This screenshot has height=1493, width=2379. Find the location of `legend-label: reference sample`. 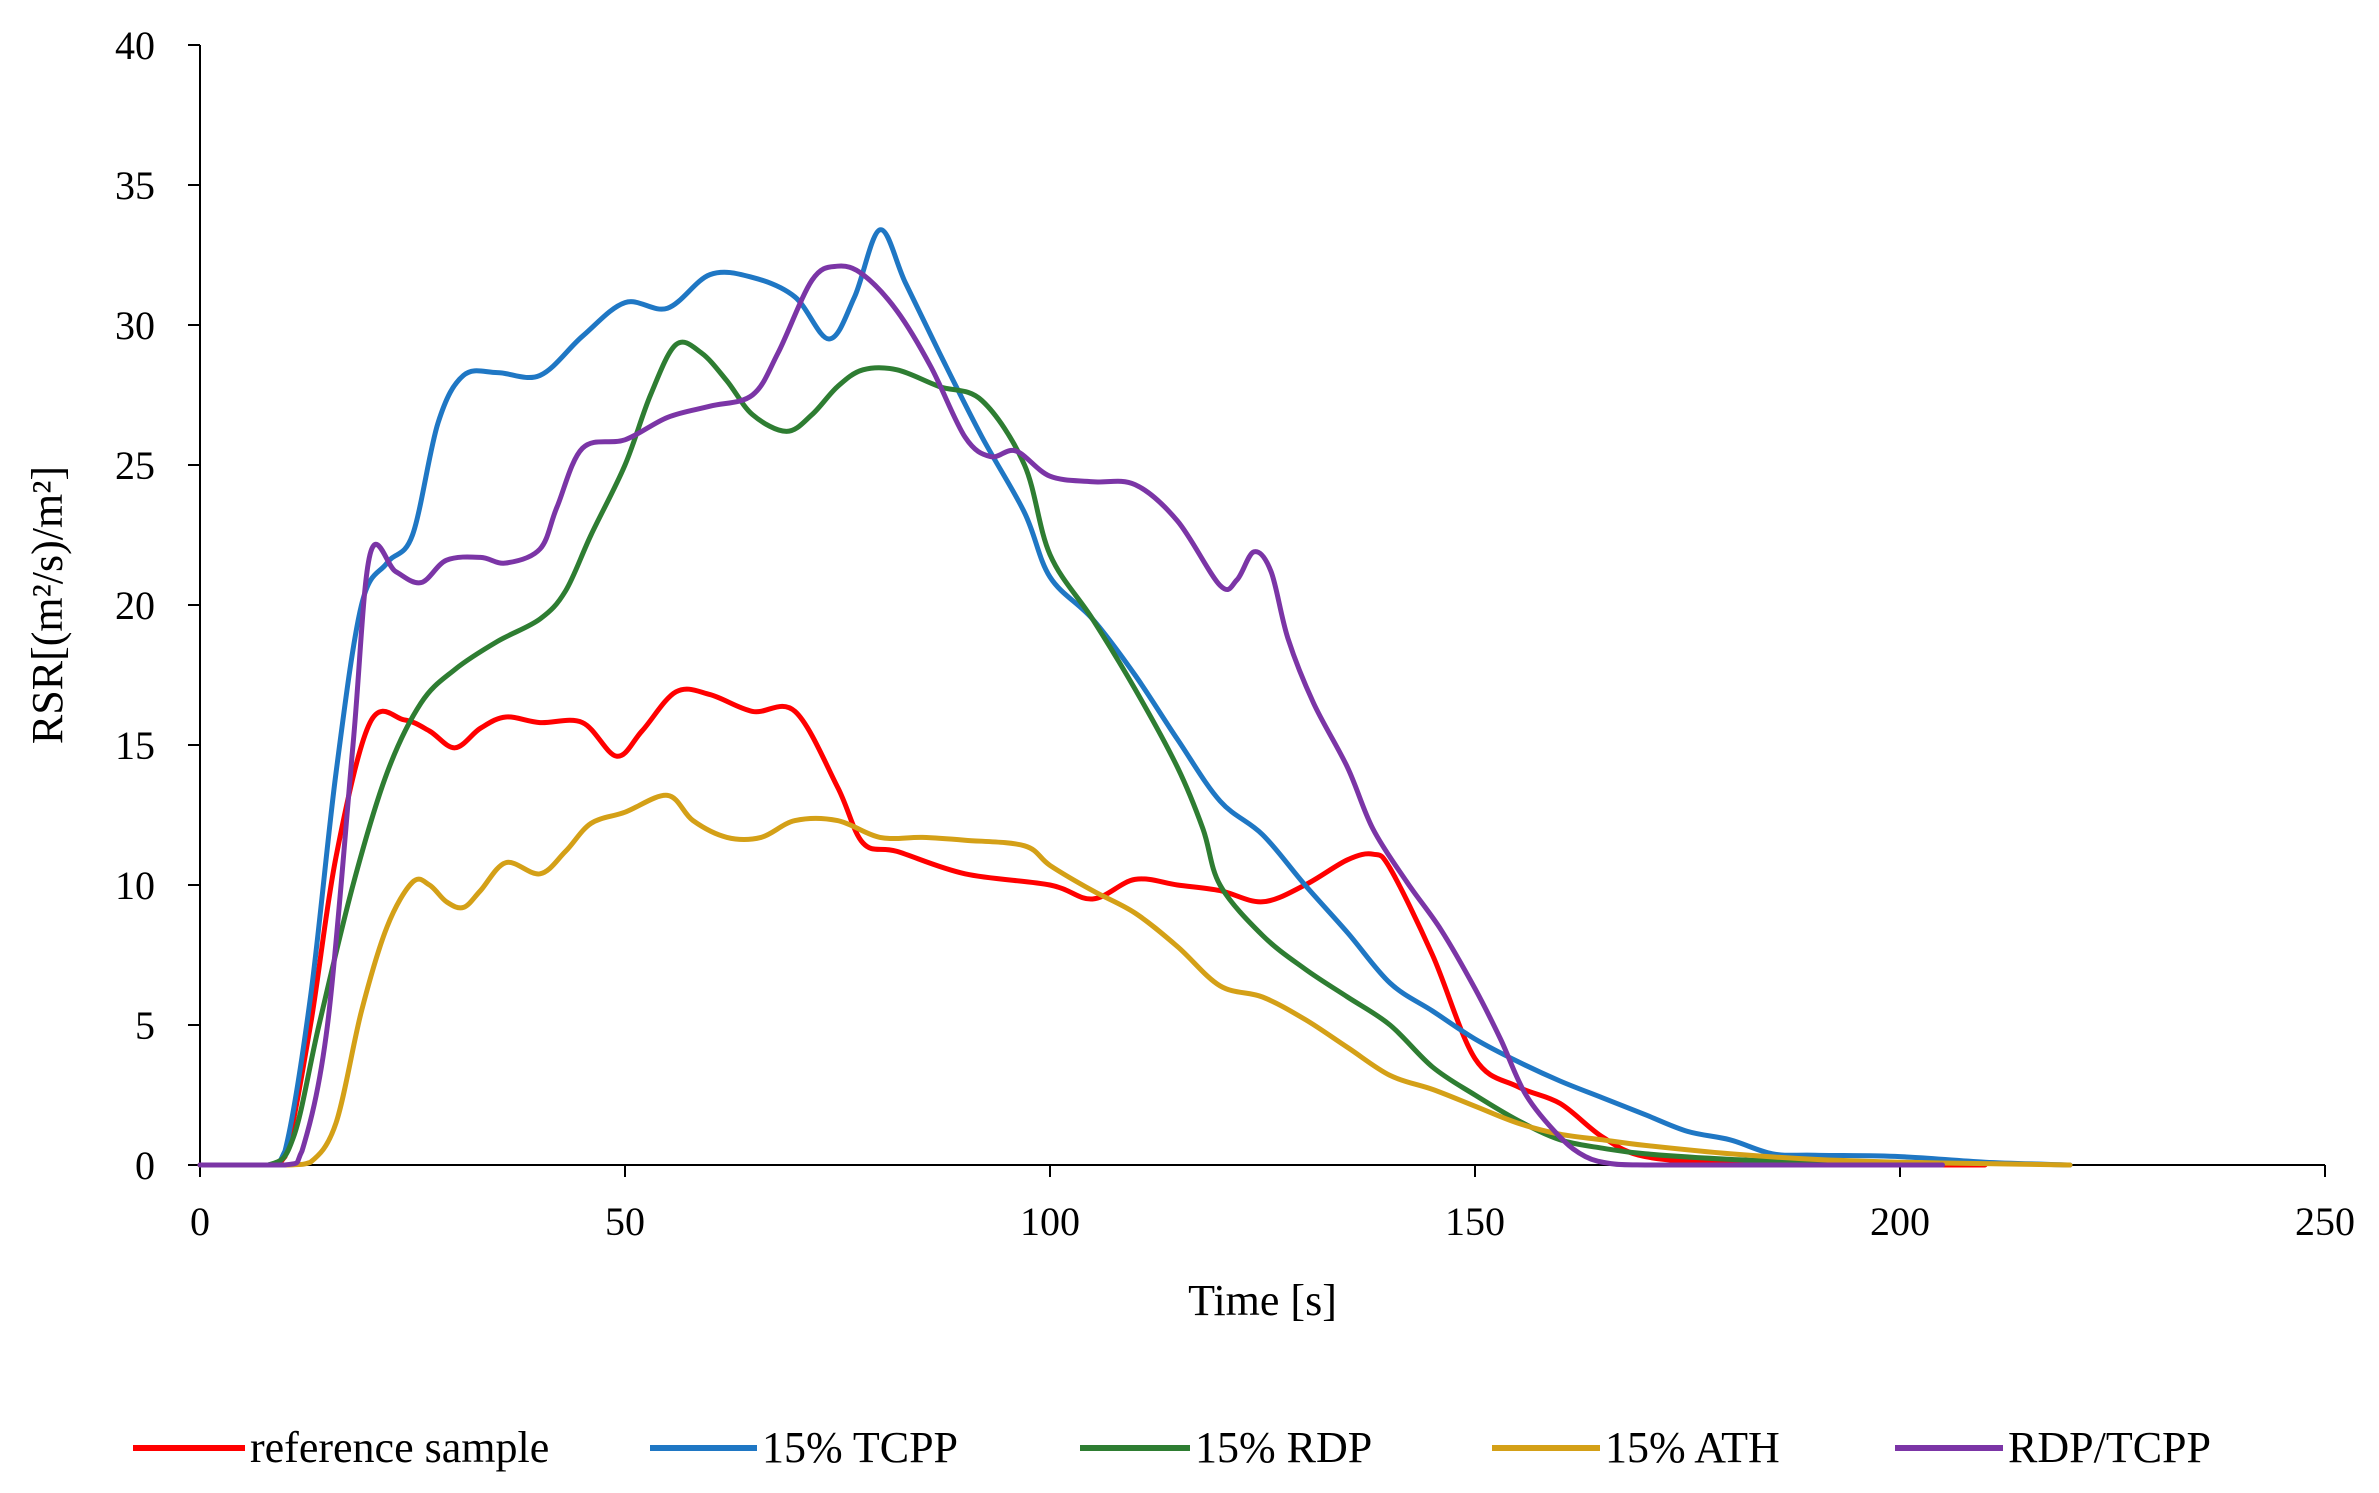

legend-label: reference sample is located at coordinates (399, 1447).